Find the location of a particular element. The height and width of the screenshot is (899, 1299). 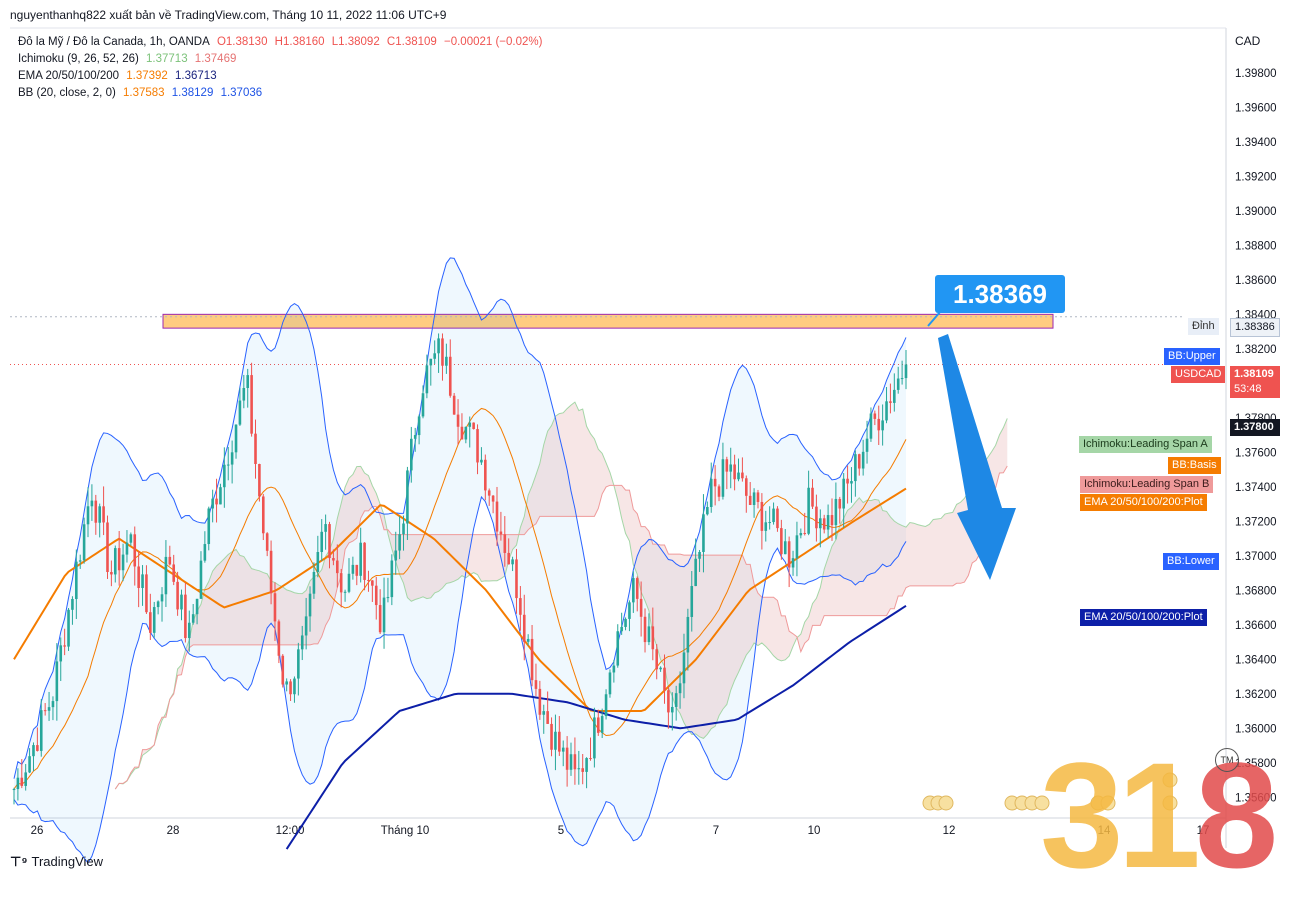

legend-ema-row: EMA 20/50/100/200 1.37392 1.36713 is located at coordinates (282, 76).